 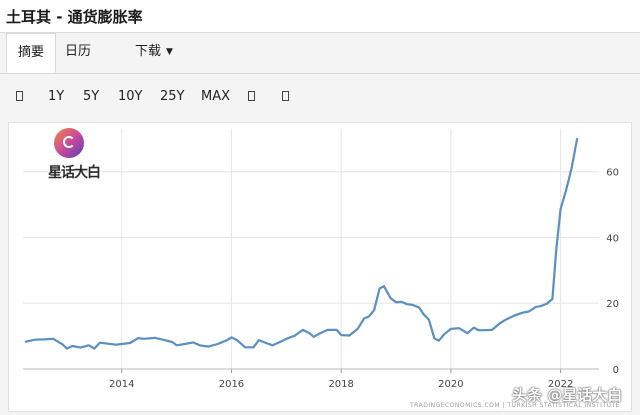 I want to click on y-tick-label-60: 60, so click(x=612, y=173).